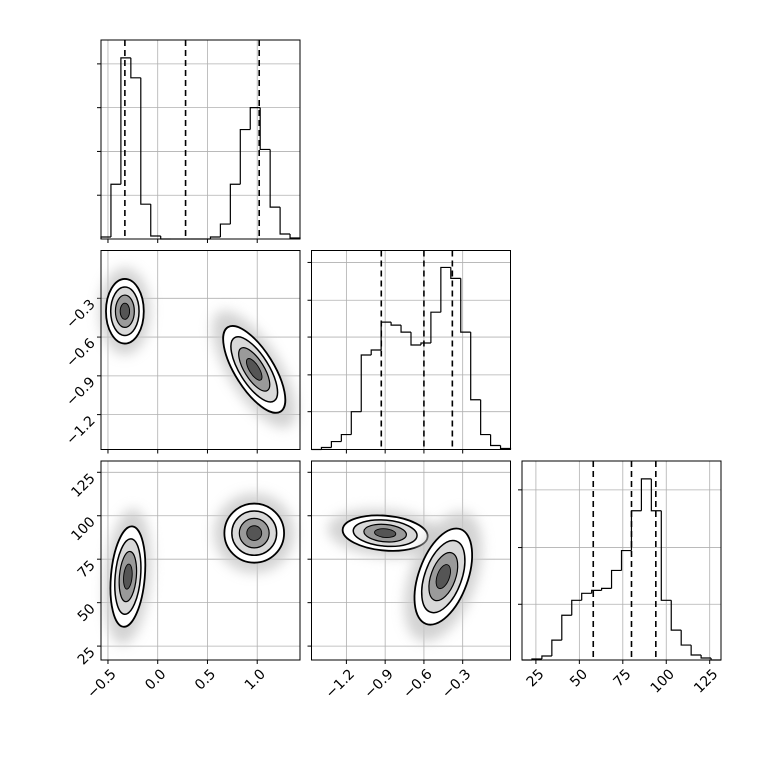 Image resolution: width=760 pixels, height=760 pixels. What do you see at coordinates (80, 430) in the screenshot?
I see `y-tick-label: −1.2` at bounding box center [80, 430].